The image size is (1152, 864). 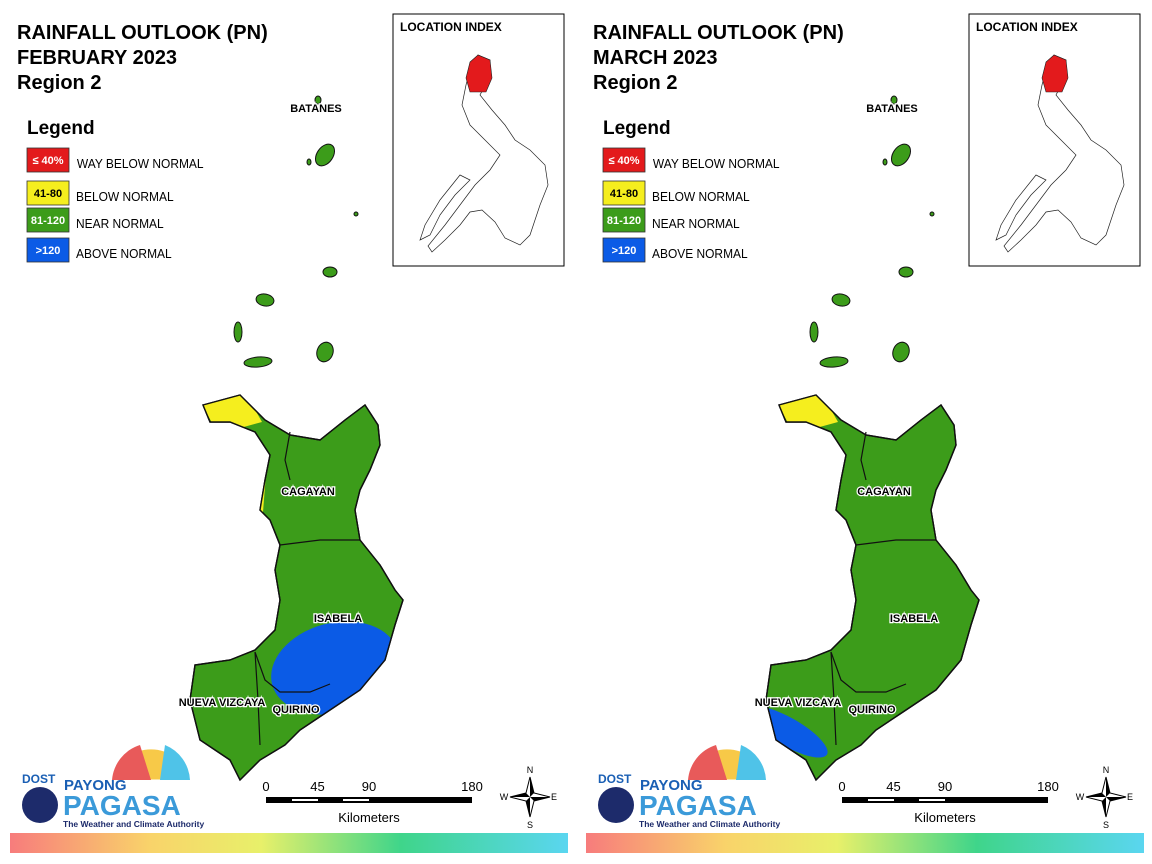 I want to click on scale-label: 0, so click(x=265, y=786).